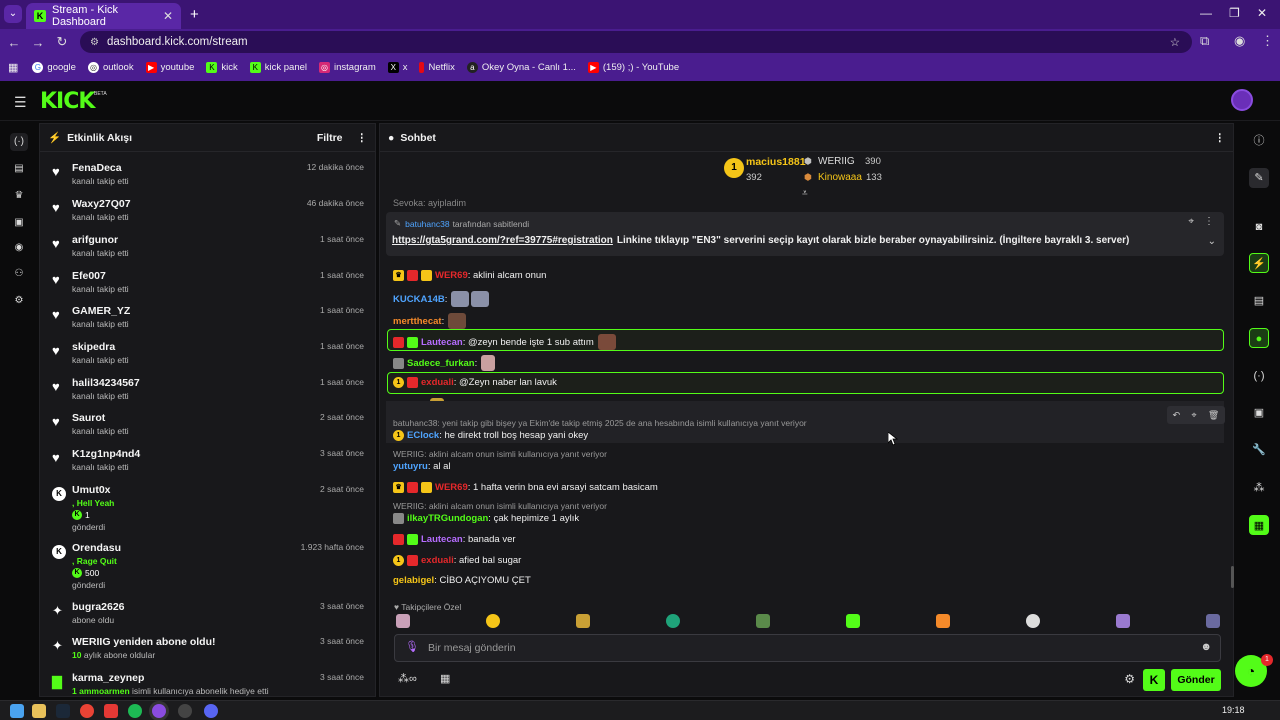  Describe the element at coordinates (1259, 141) in the screenshot. I see `info-icon: ⓘ` at that location.